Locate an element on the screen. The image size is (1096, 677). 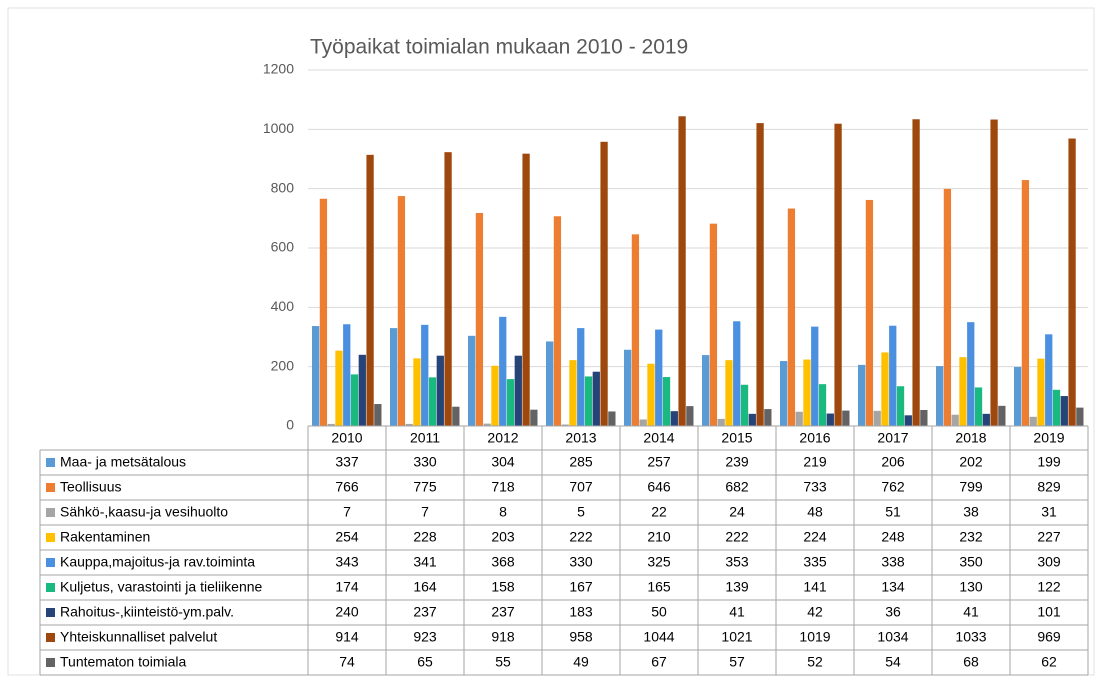
table-value: 74 is located at coordinates (347, 662).